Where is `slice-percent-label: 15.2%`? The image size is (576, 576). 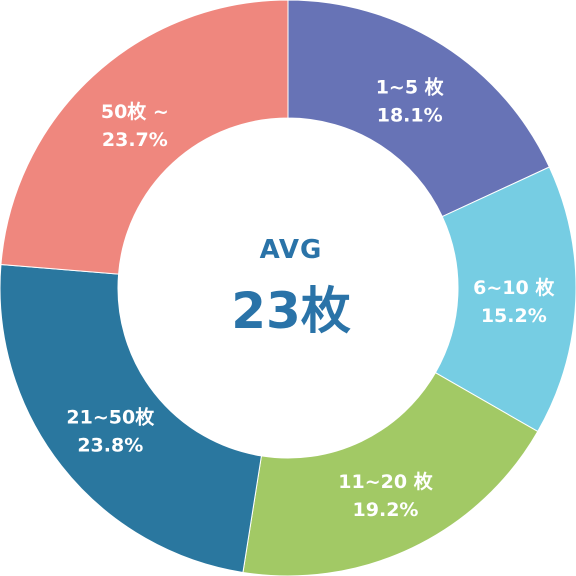 slice-percent-label: 15.2% is located at coordinates (514, 316).